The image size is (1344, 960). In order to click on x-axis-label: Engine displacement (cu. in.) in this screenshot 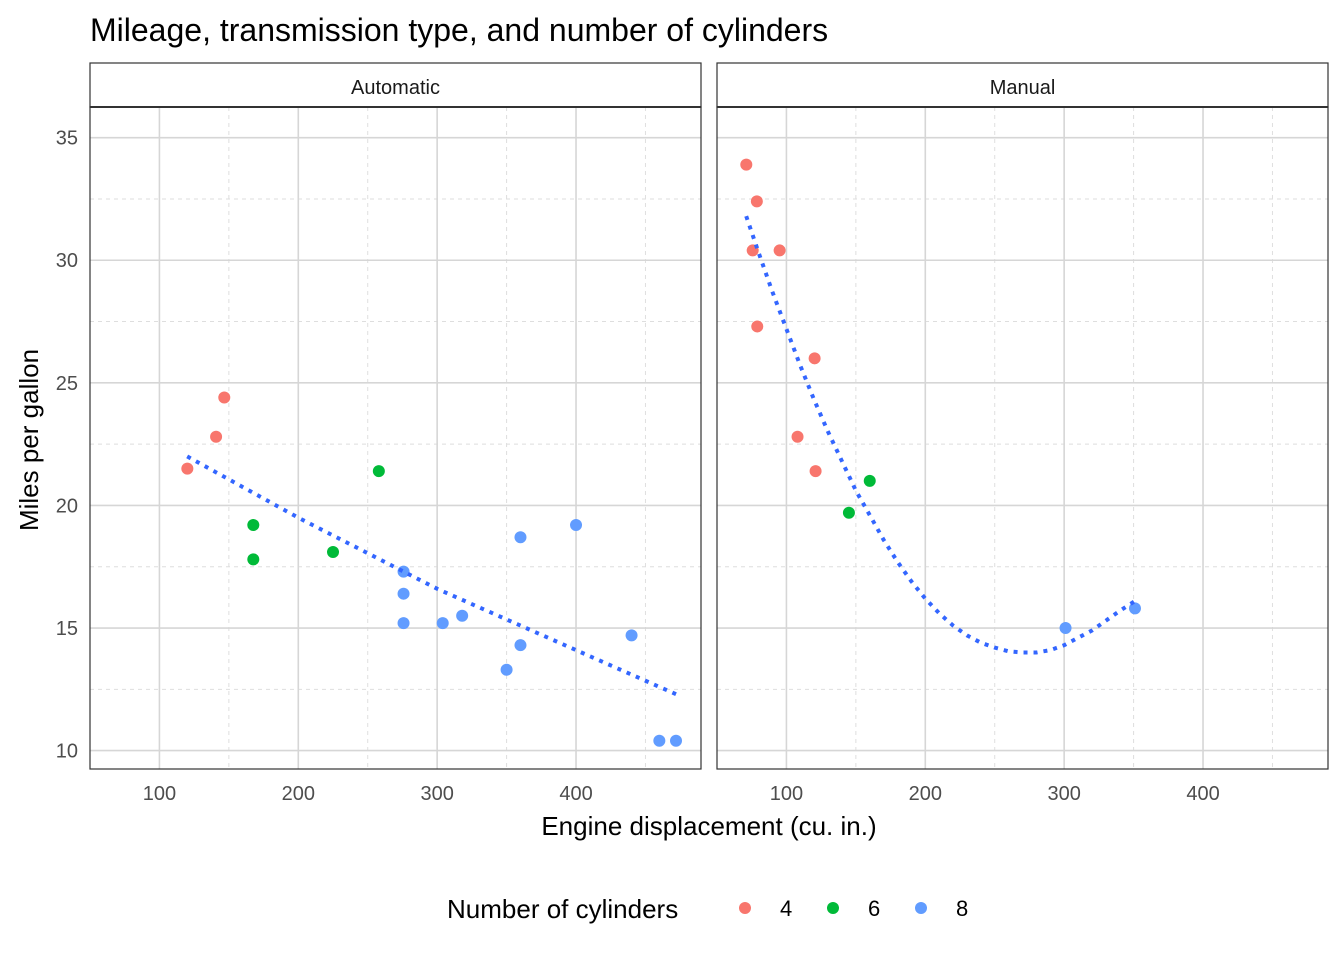, I will do `click(708, 826)`.